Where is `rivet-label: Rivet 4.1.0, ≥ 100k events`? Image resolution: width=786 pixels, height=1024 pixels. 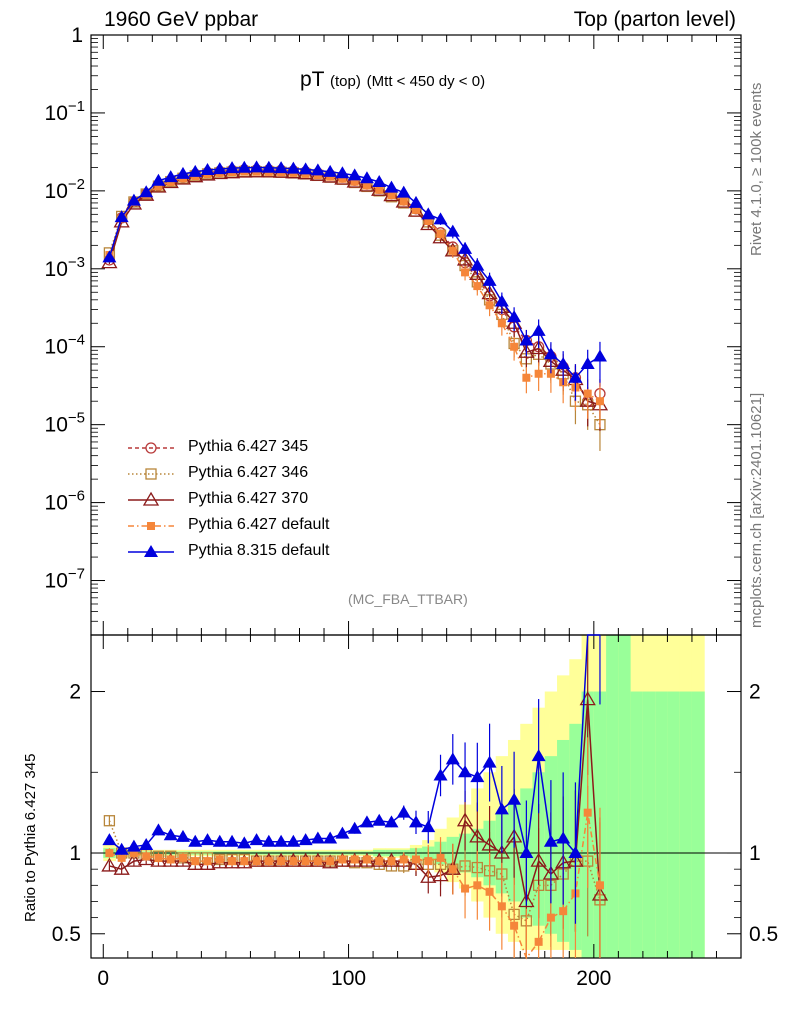
rivet-label: Rivet 4.1.0, ≥ 100k events is located at coordinates (756, 169).